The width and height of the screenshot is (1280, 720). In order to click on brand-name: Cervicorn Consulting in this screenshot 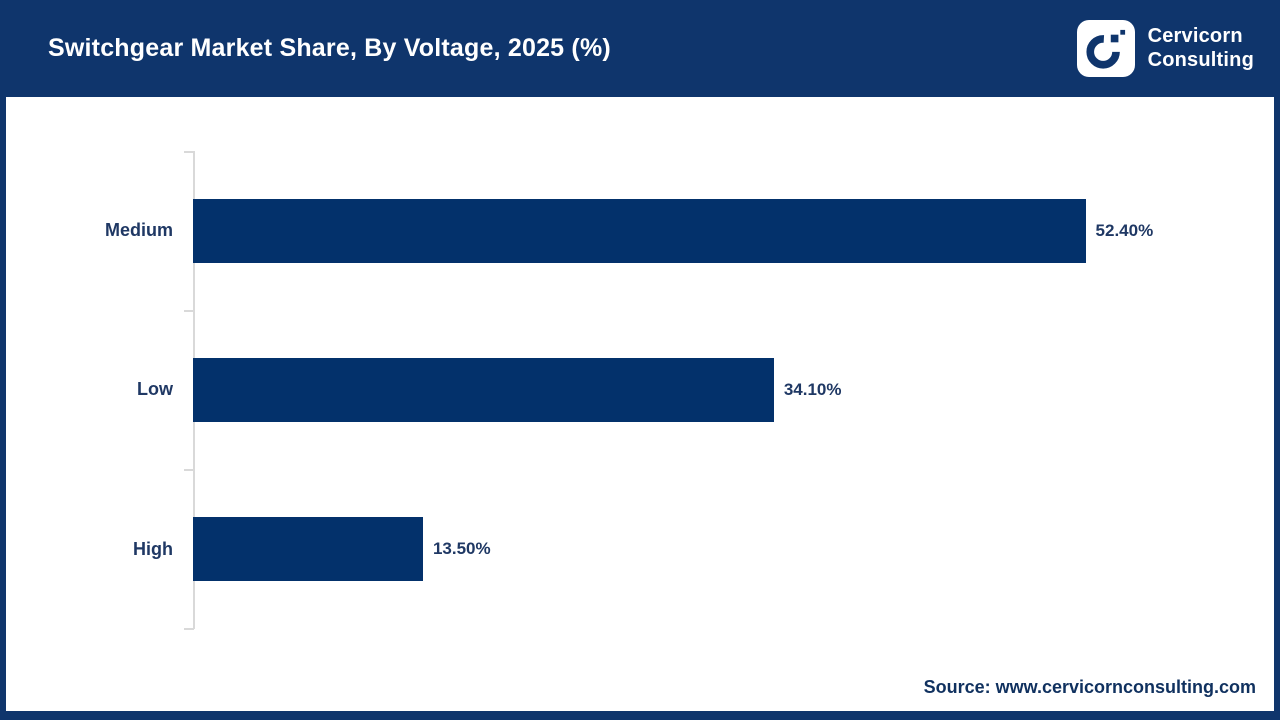, I will do `click(1201, 48)`.